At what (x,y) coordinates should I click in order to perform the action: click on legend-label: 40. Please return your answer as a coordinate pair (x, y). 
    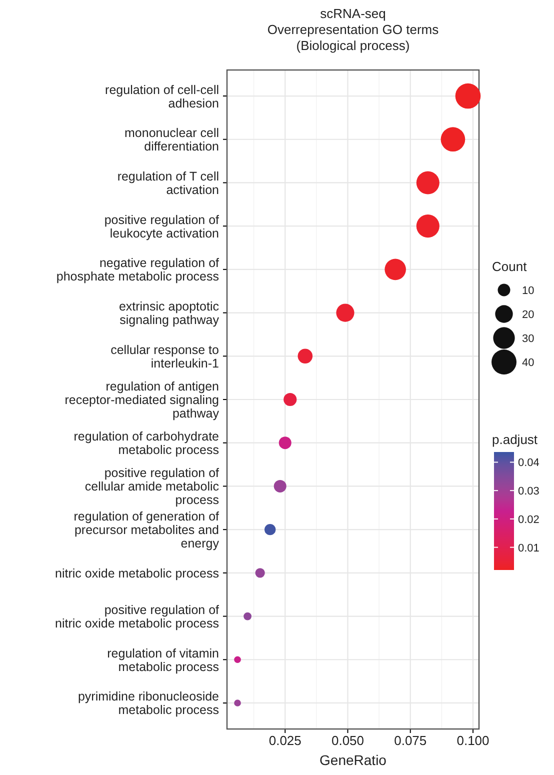
    Looking at the image, I should click on (528, 363).